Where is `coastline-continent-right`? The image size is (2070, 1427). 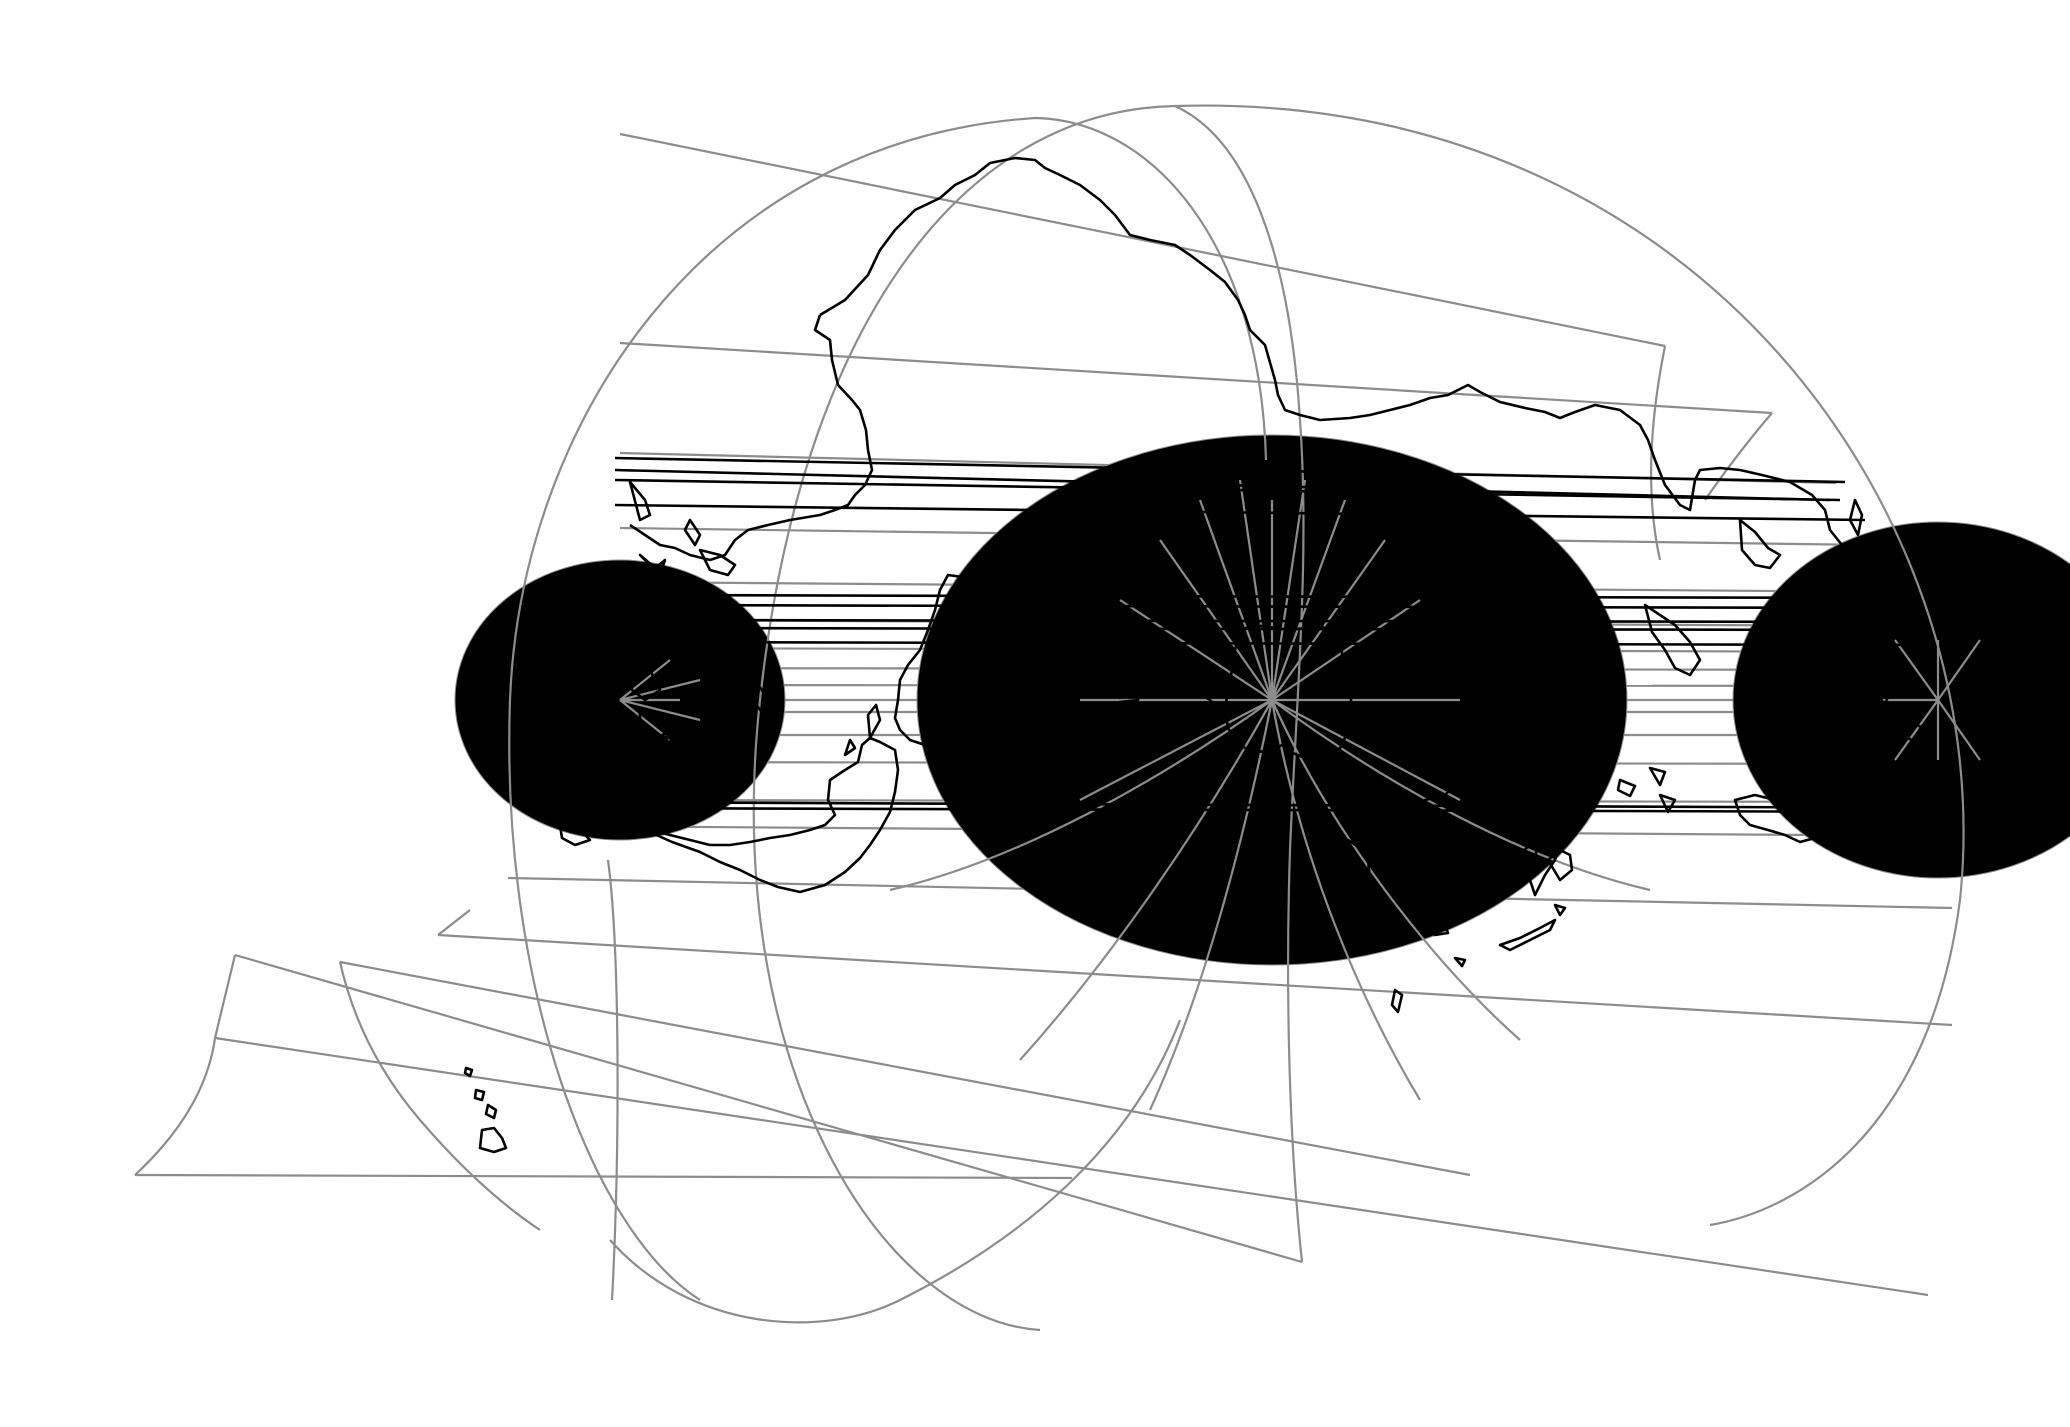 coastline-continent-right is located at coordinates (1480, 801).